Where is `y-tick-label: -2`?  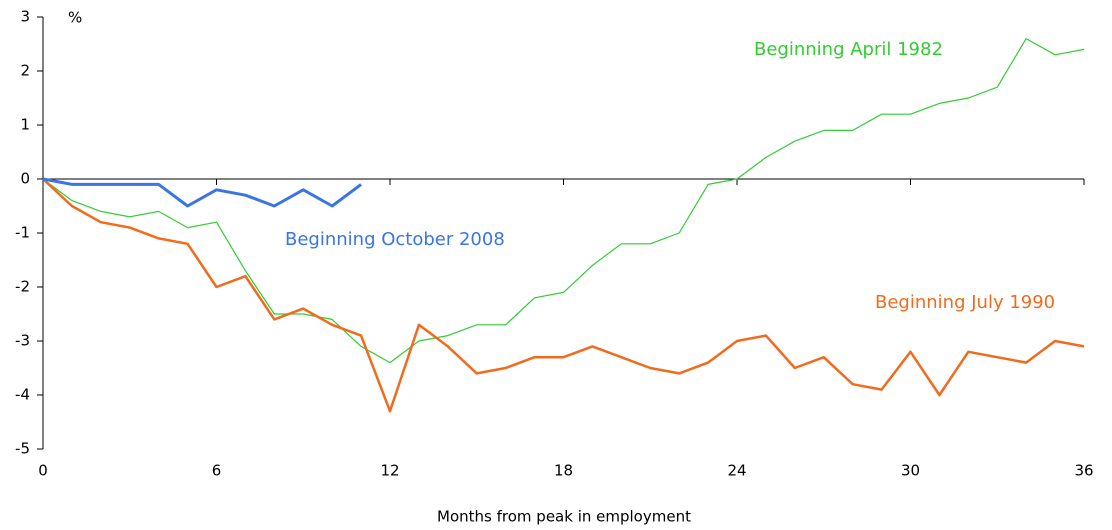 y-tick-label: -2 is located at coordinates (22, 287).